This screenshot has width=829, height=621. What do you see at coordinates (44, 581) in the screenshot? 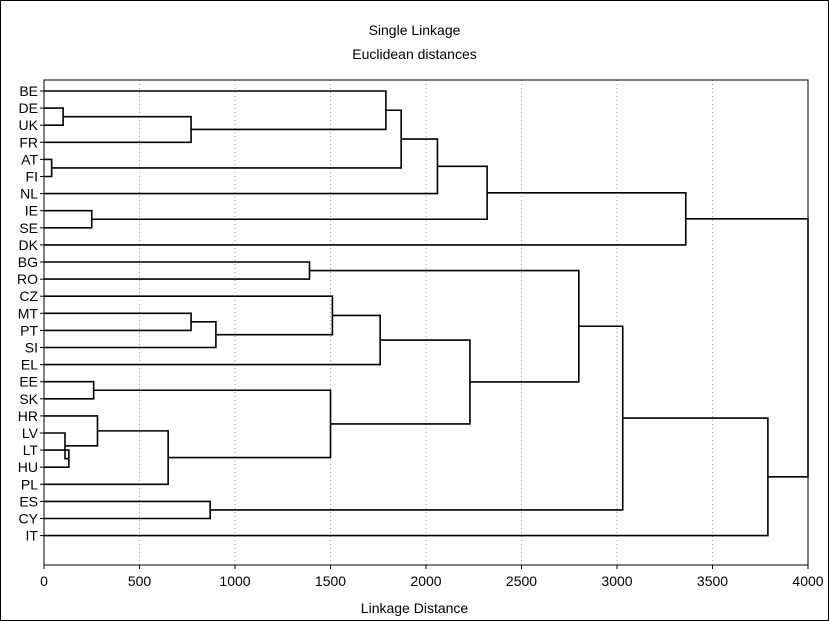
I see `x-tick-label: 0` at bounding box center [44, 581].